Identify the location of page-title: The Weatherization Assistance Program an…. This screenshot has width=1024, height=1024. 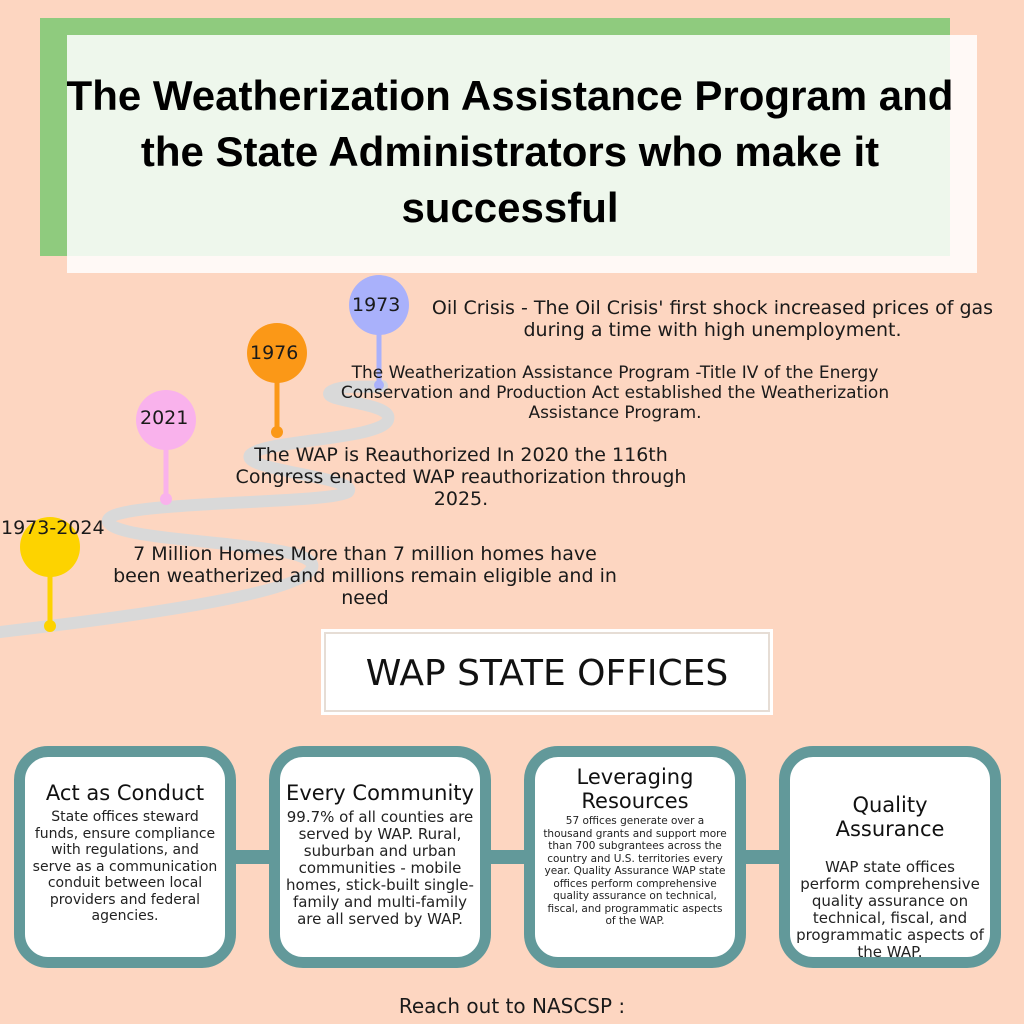
(510, 151).